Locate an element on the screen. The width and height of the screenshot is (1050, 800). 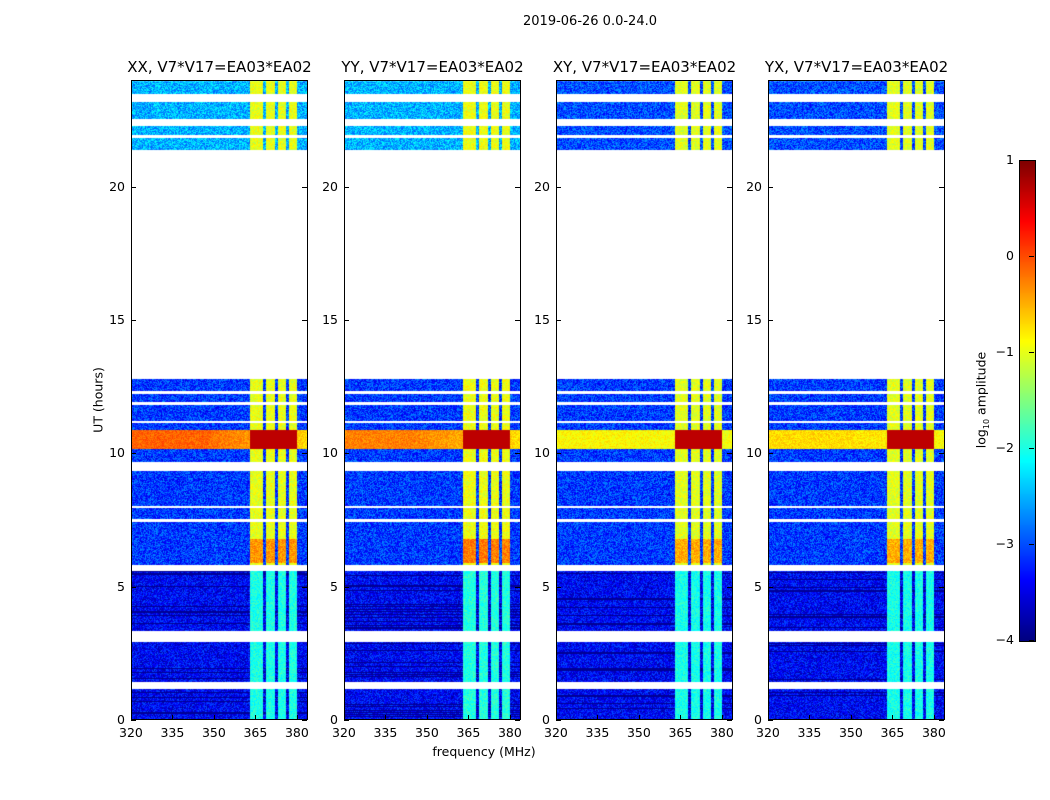
figure-title: 2019-06-26 0.0-24.0 is located at coordinates (590, 21).